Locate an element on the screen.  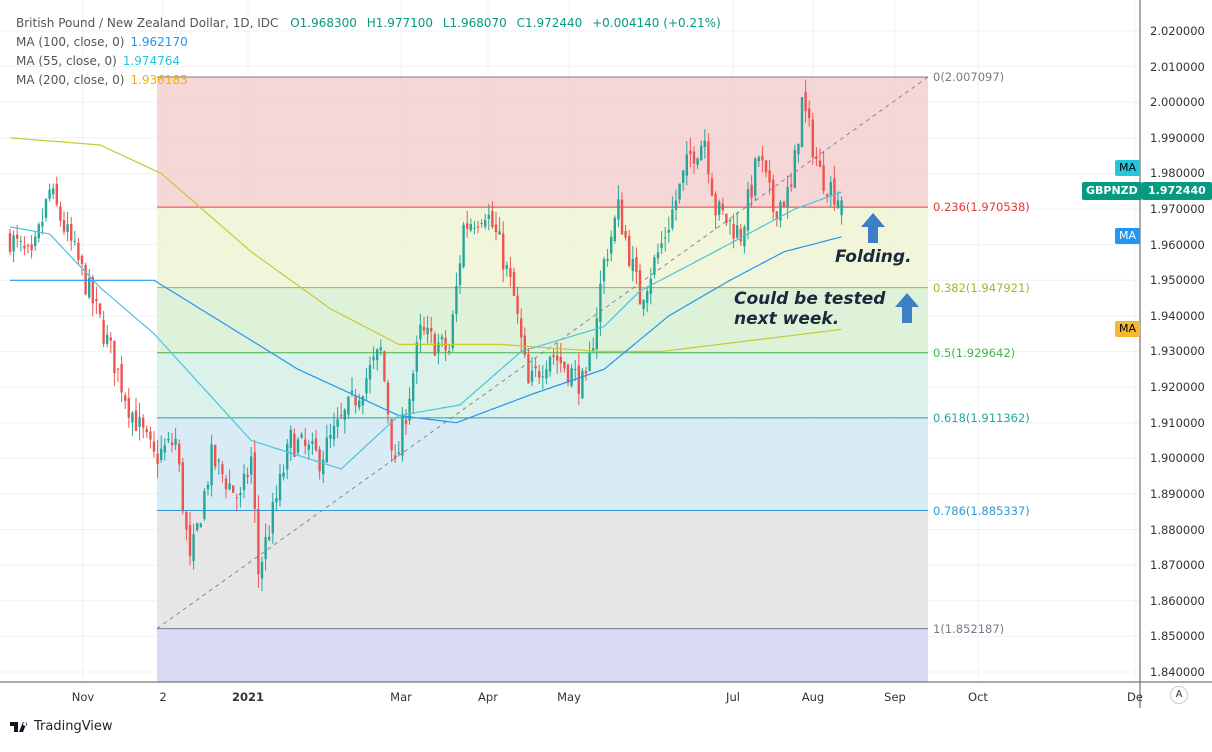
price-tick-label: 1.900000 is located at coordinates (1177, 458).